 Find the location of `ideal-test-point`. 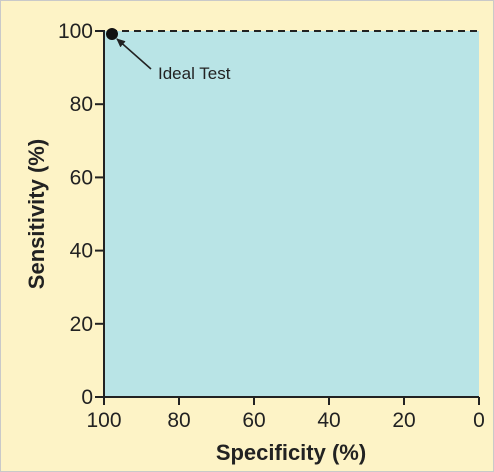

ideal-test-point is located at coordinates (112, 34).